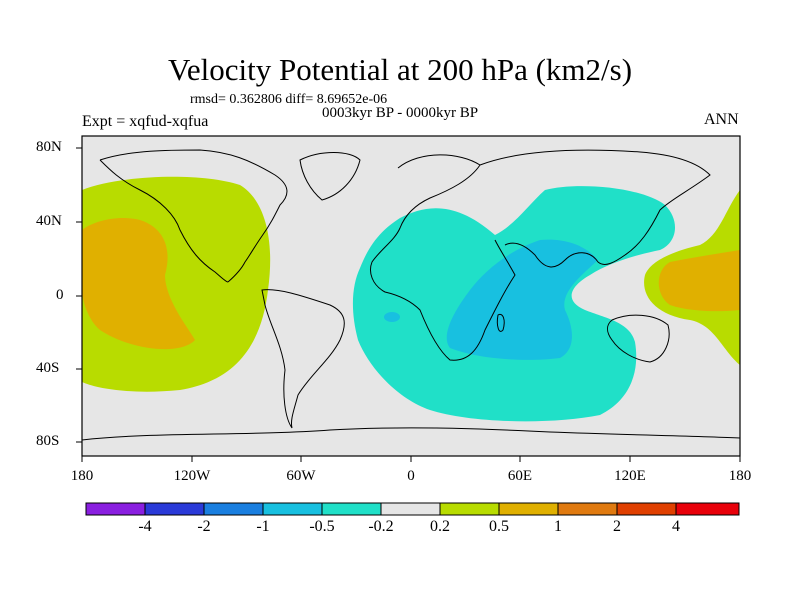  Describe the element at coordinates (699, 281) in the screenshot. I see `west-pacific-moderate-region` at that location.